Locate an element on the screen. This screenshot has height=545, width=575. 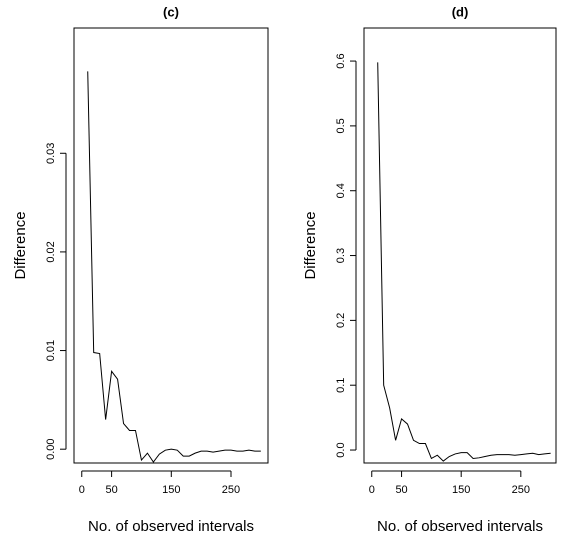
chart-title: (c) is located at coordinates (171, 11).